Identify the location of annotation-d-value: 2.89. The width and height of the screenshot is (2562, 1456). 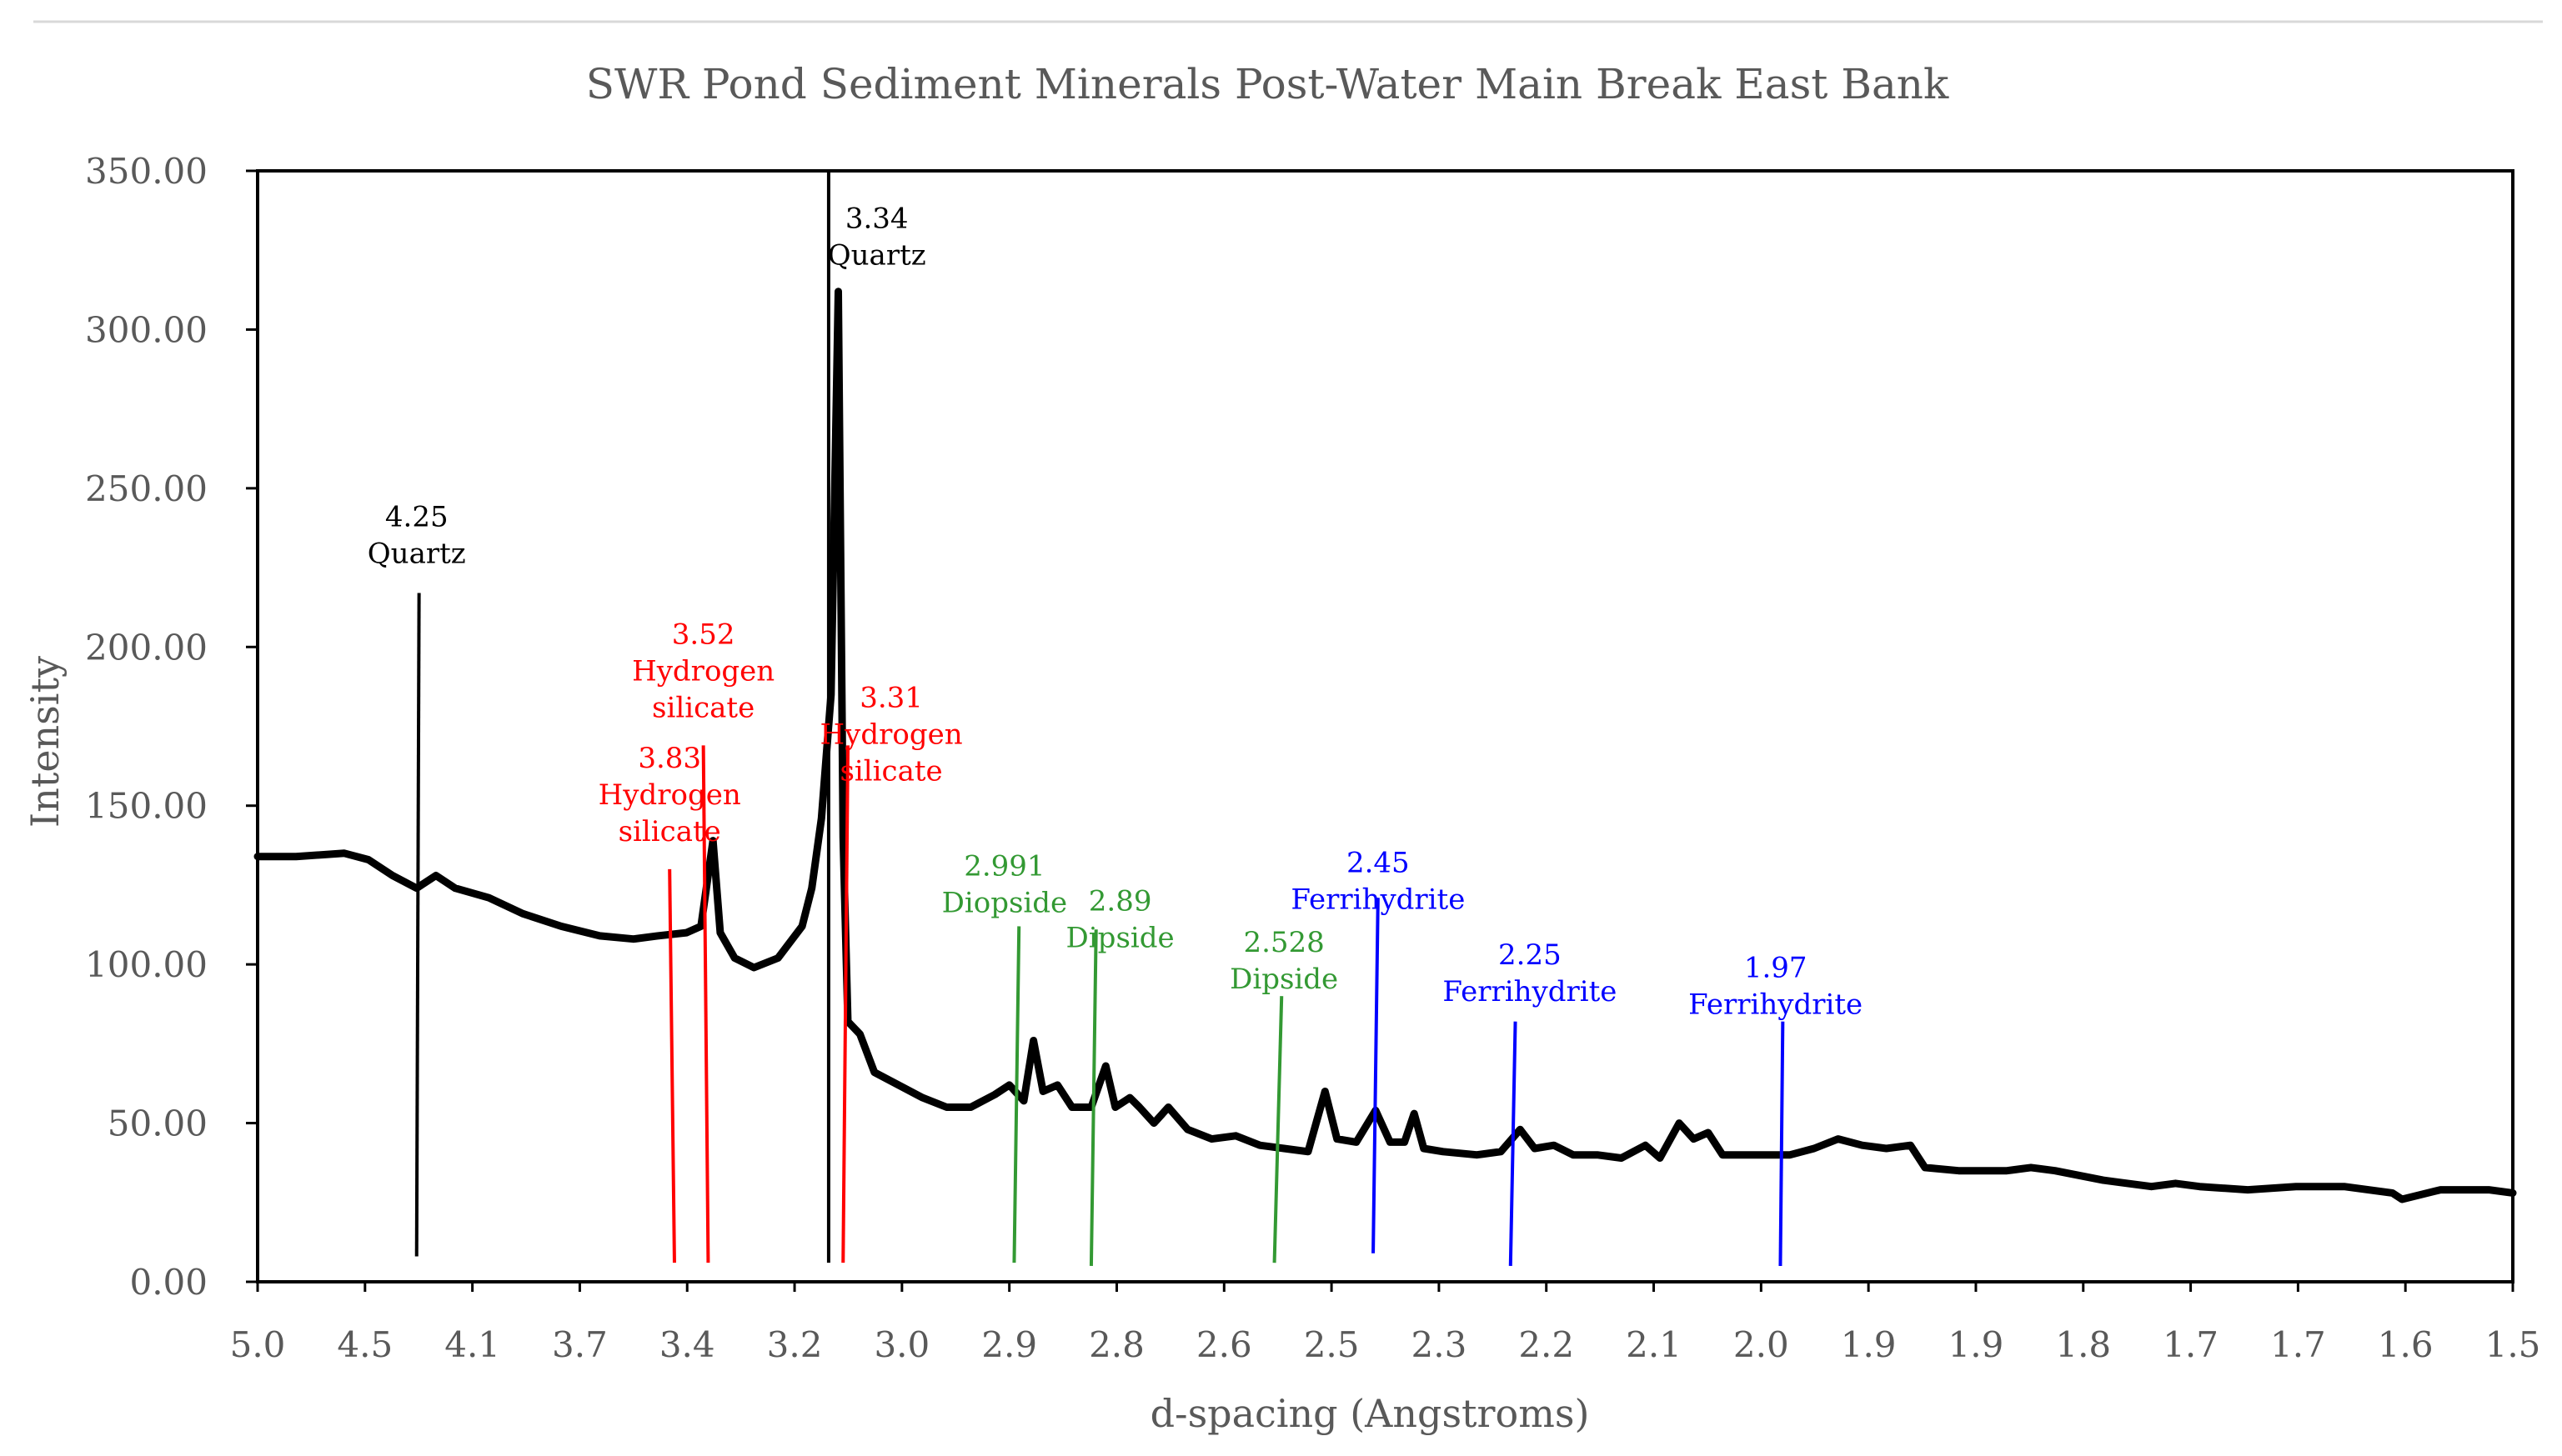
(1121, 901).